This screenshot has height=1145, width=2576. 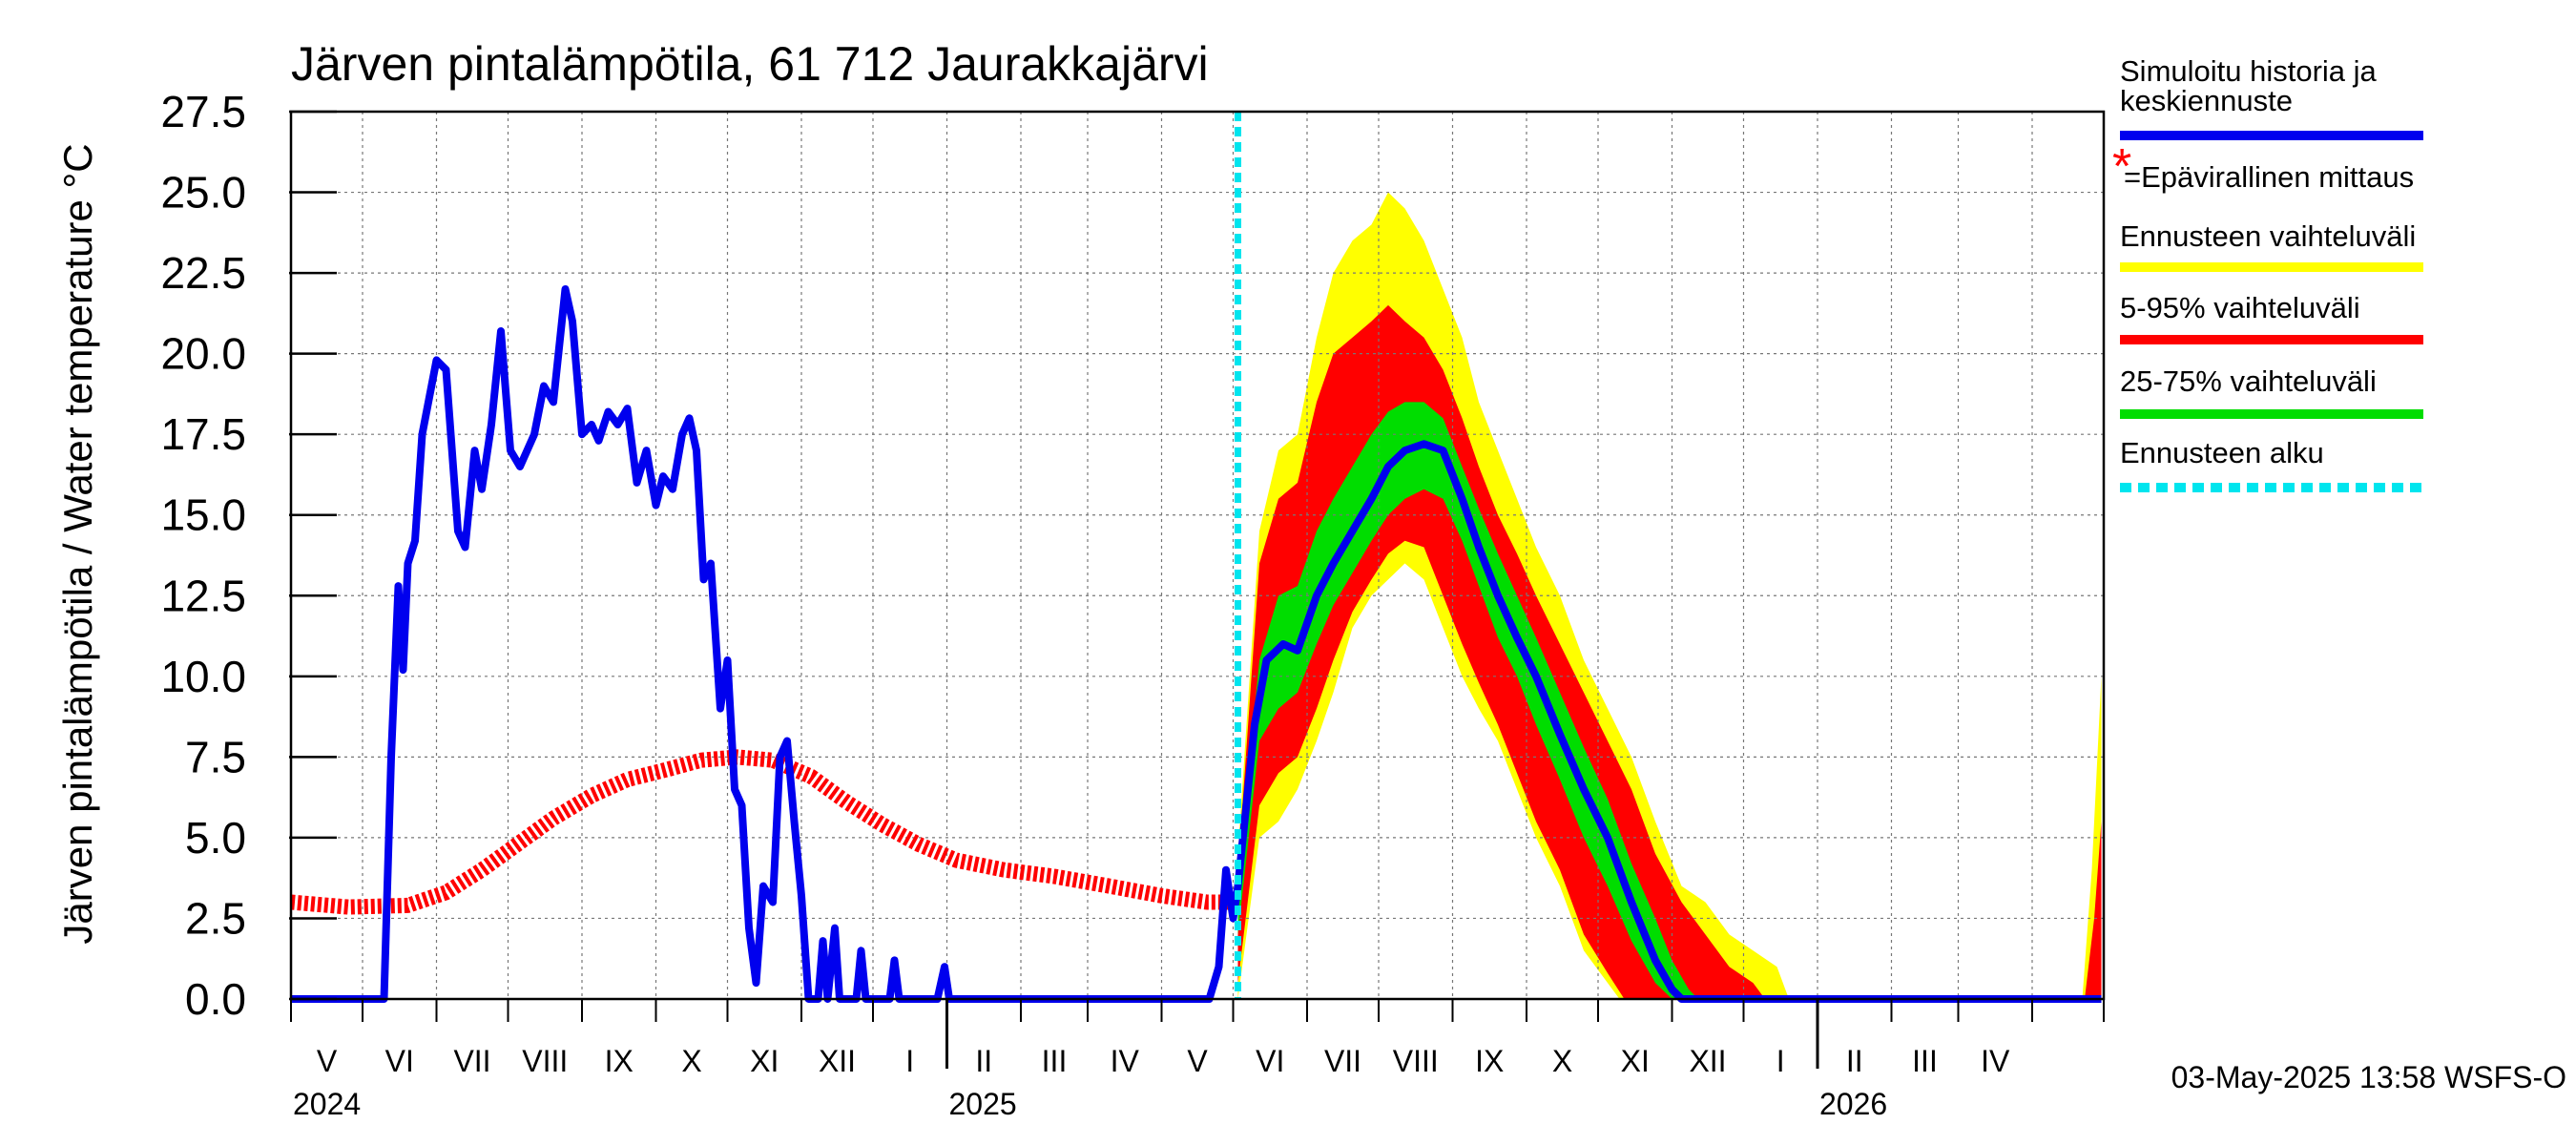 I want to click on unofficial-measurement-series, so click(x=760, y=832).